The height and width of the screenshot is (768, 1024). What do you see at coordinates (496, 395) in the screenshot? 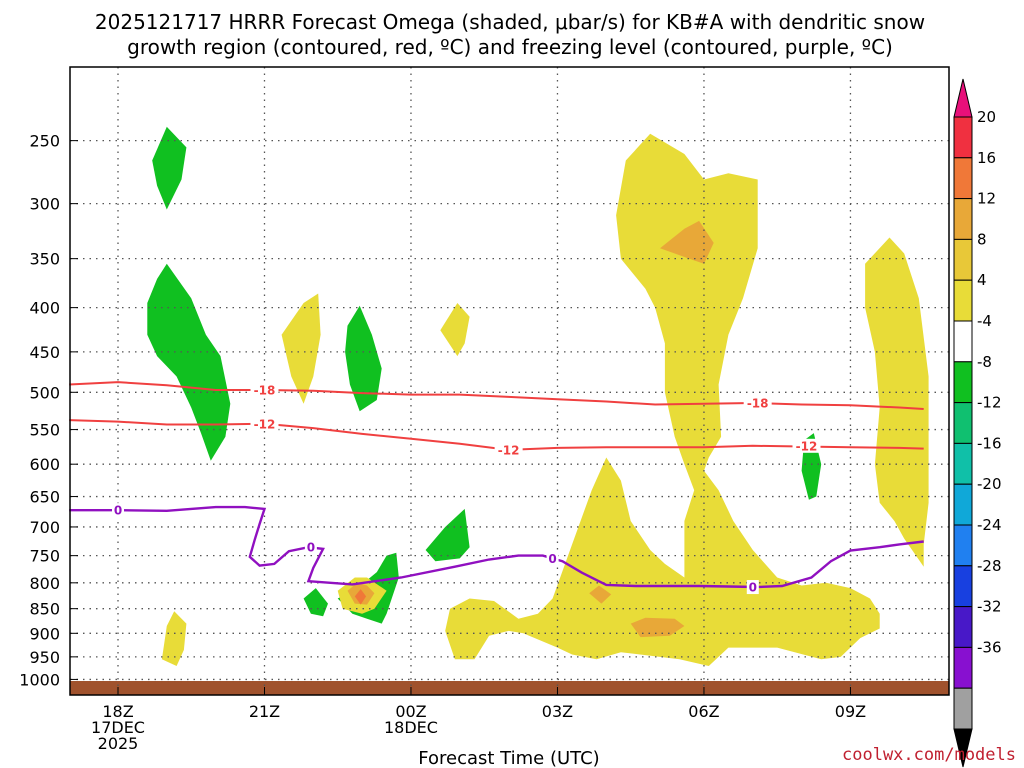
I see `dgz-contour--18` at bounding box center [496, 395].